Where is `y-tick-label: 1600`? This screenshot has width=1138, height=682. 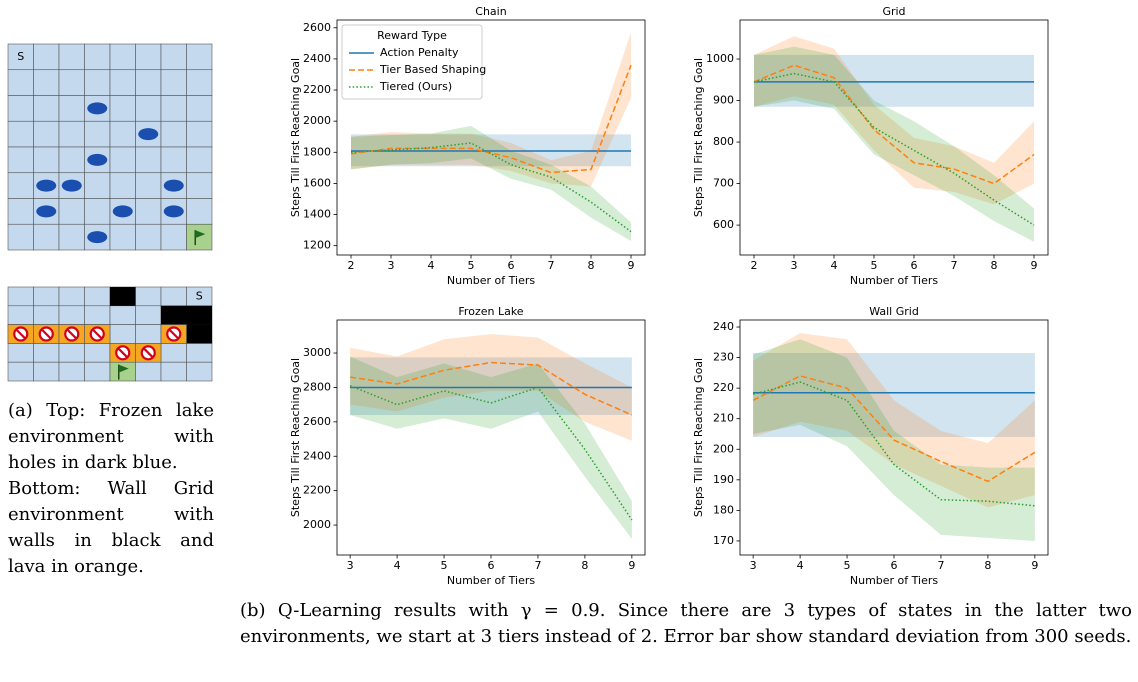 y-tick-label: 1600 is located at coordinates (317, 182).